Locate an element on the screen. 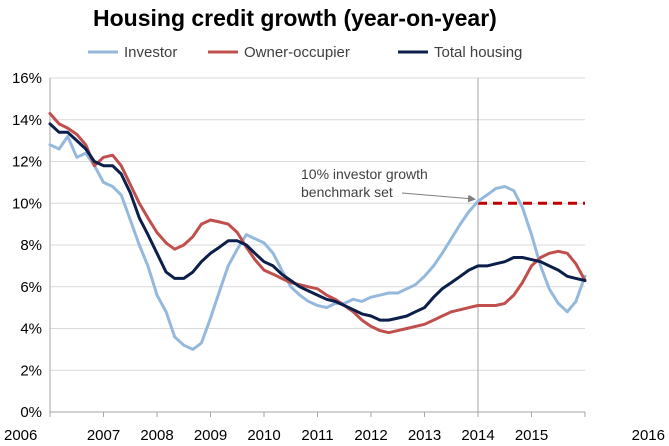 This screenshot has width=669, height=446. y-tick-label: 6% is located at coordinates (31, 287).